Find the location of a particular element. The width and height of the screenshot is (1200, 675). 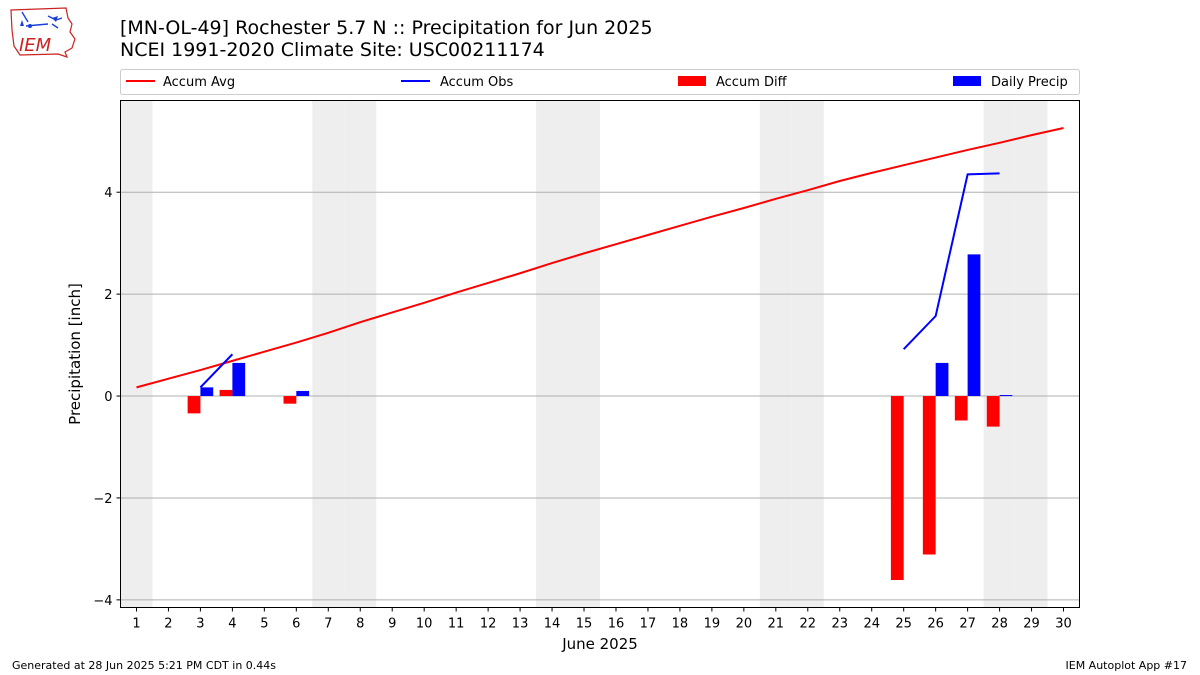

x-tick-label-27: 27 is located at coordinates (967, 624).